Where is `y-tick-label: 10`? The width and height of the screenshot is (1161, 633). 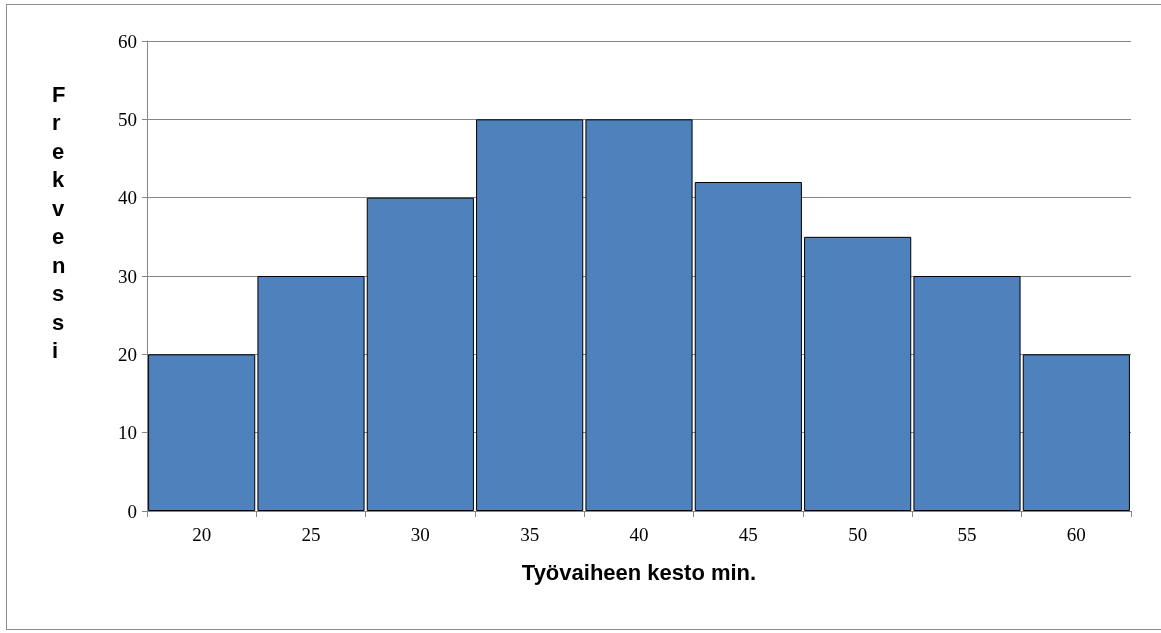 y-tick-label: 10 is located at coordinates (127, 433).